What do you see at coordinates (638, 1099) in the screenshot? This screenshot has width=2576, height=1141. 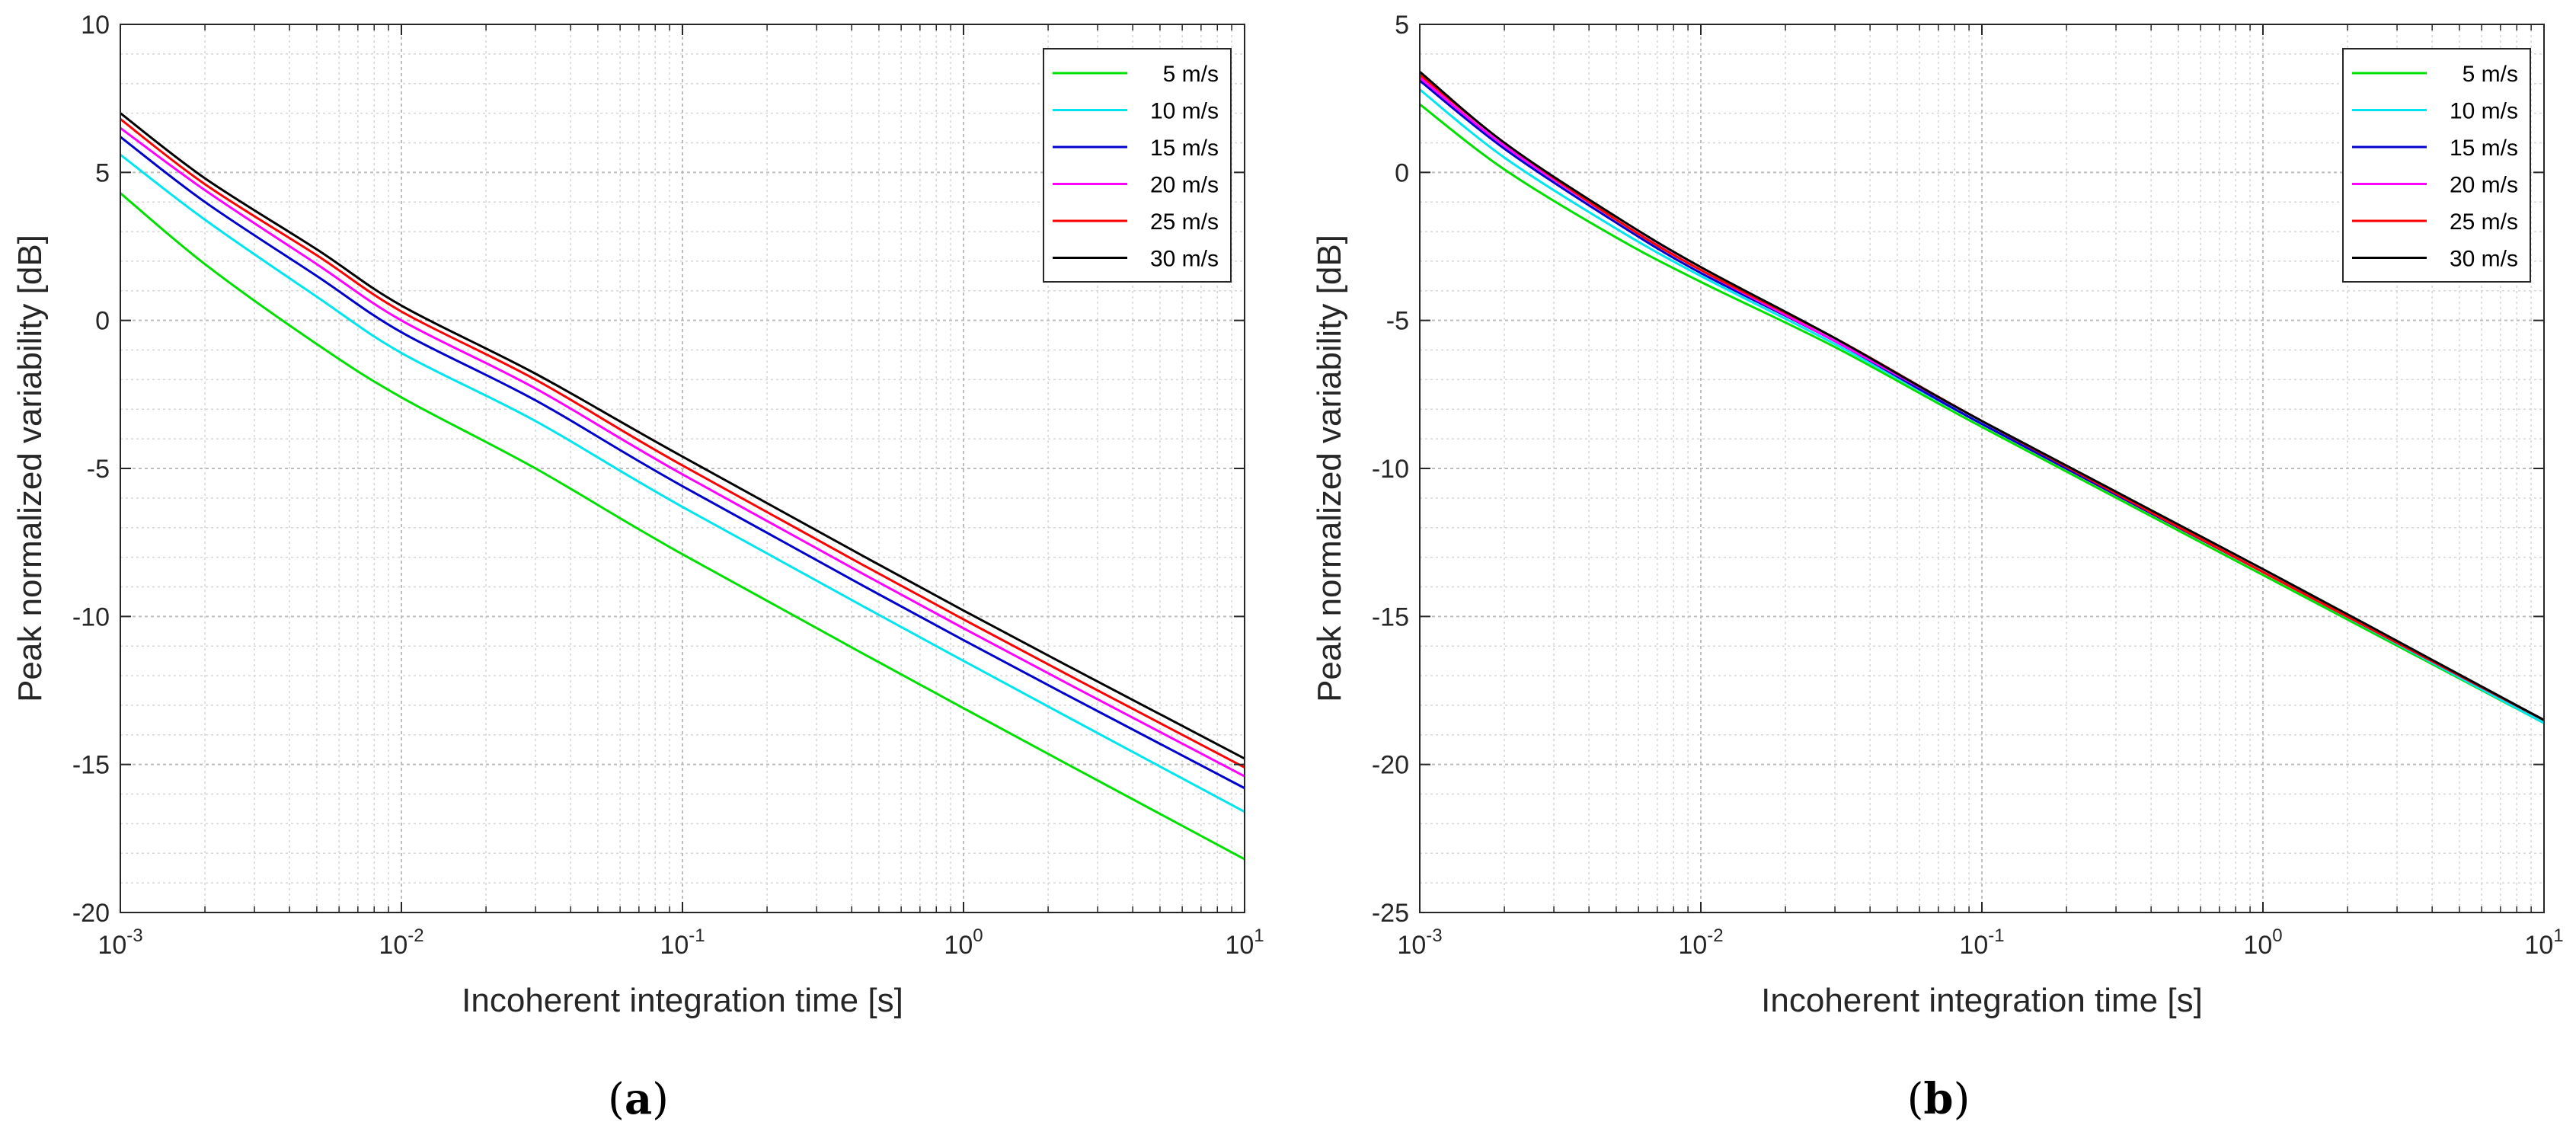 I see `panel-caption: (a)` at bounding box center [638, 1099].